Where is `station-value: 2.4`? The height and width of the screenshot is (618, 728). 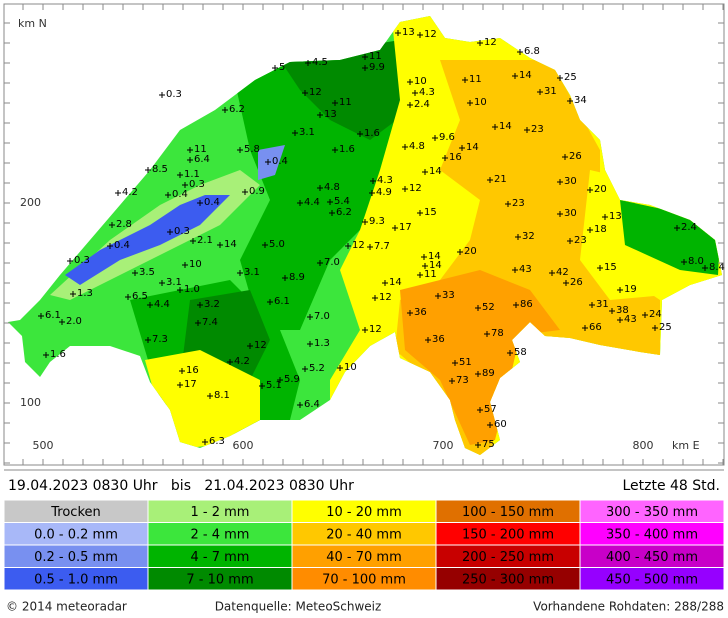
station-value: 2.4 is located at coordinates (689, 227).